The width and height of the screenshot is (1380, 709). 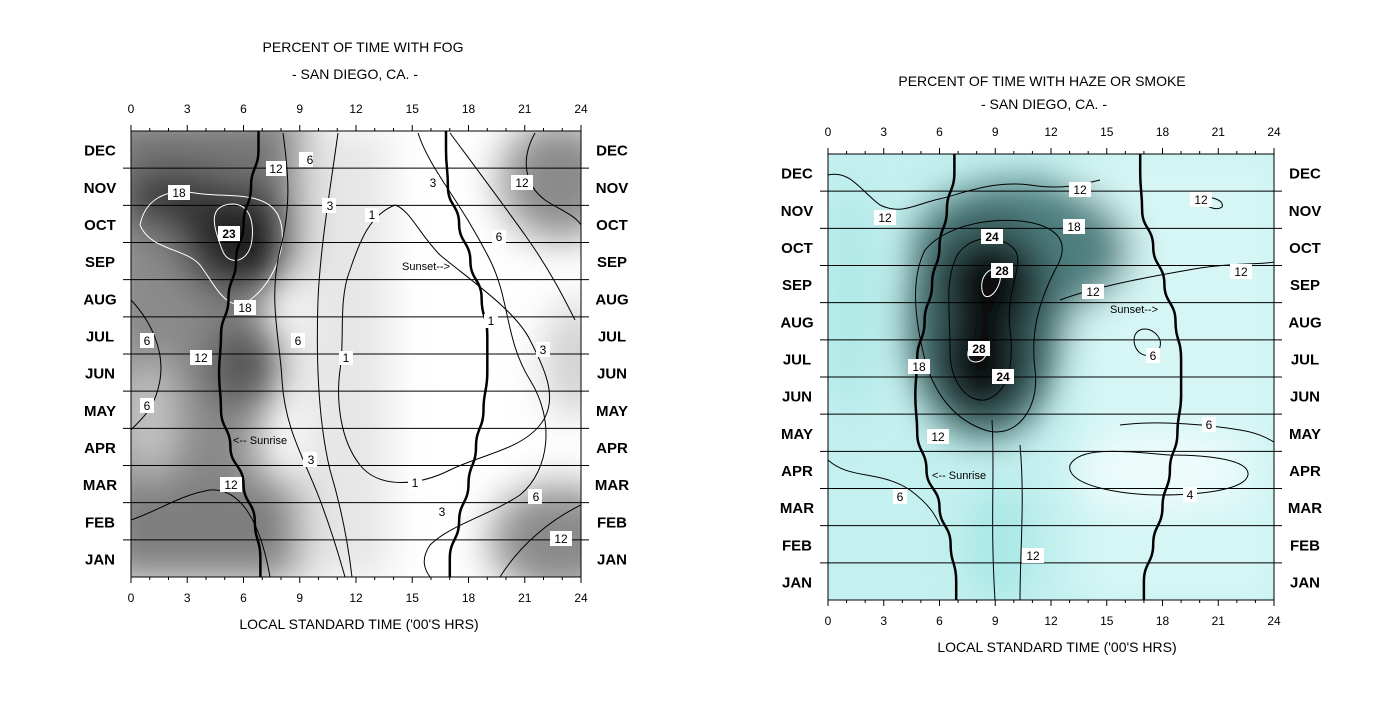 I want to click on month-label-right: JUN, so click(x=1305, y=397).